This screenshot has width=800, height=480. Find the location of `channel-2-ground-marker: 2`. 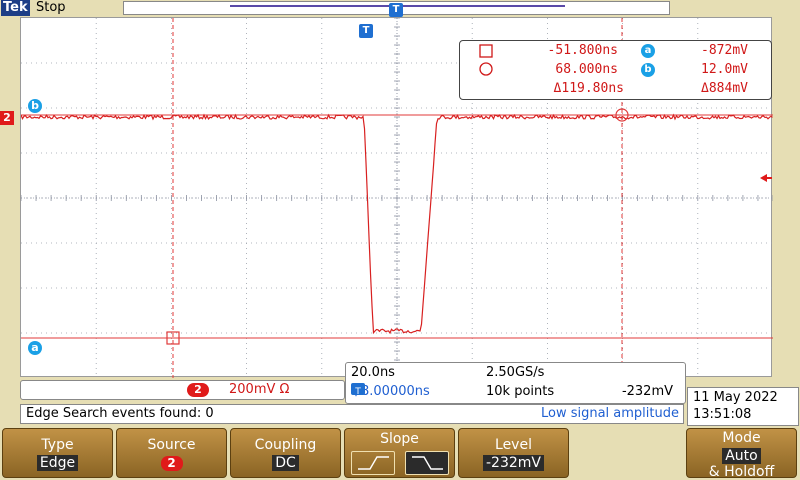

channel-2-ground-marker: 2 is located at coordinates (7, 118).